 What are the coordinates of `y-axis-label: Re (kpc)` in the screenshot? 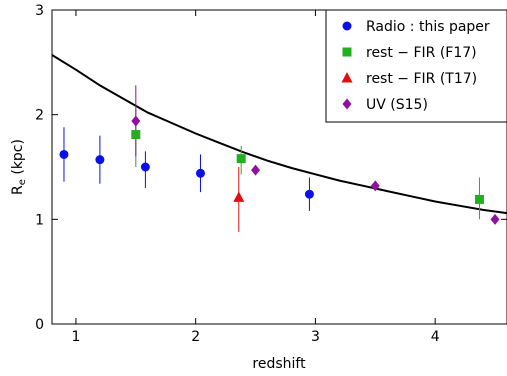 It's located at (19, 167).